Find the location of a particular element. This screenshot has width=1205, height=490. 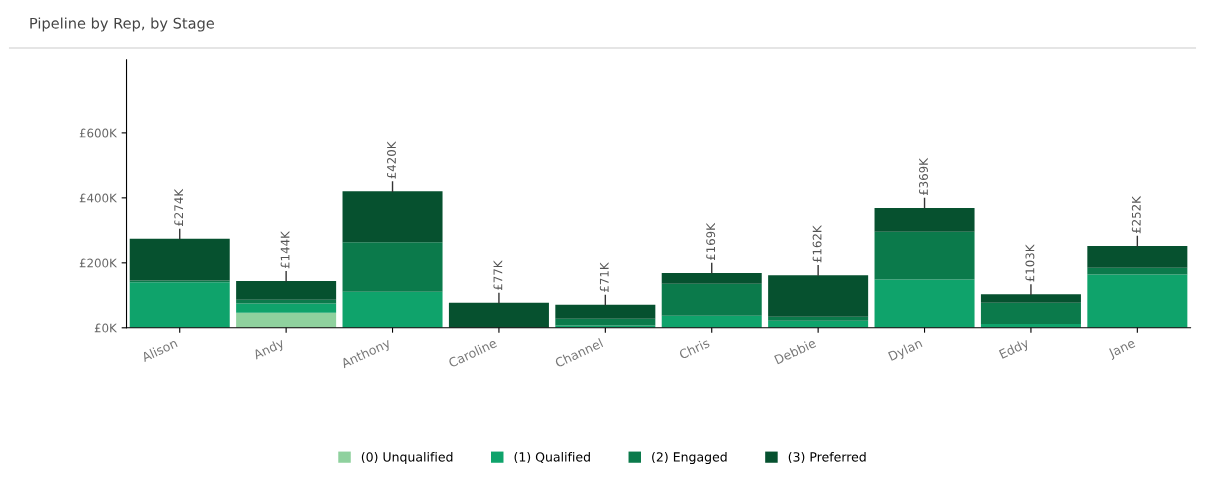

total-label: £420K is located at coordinates (391, 160).